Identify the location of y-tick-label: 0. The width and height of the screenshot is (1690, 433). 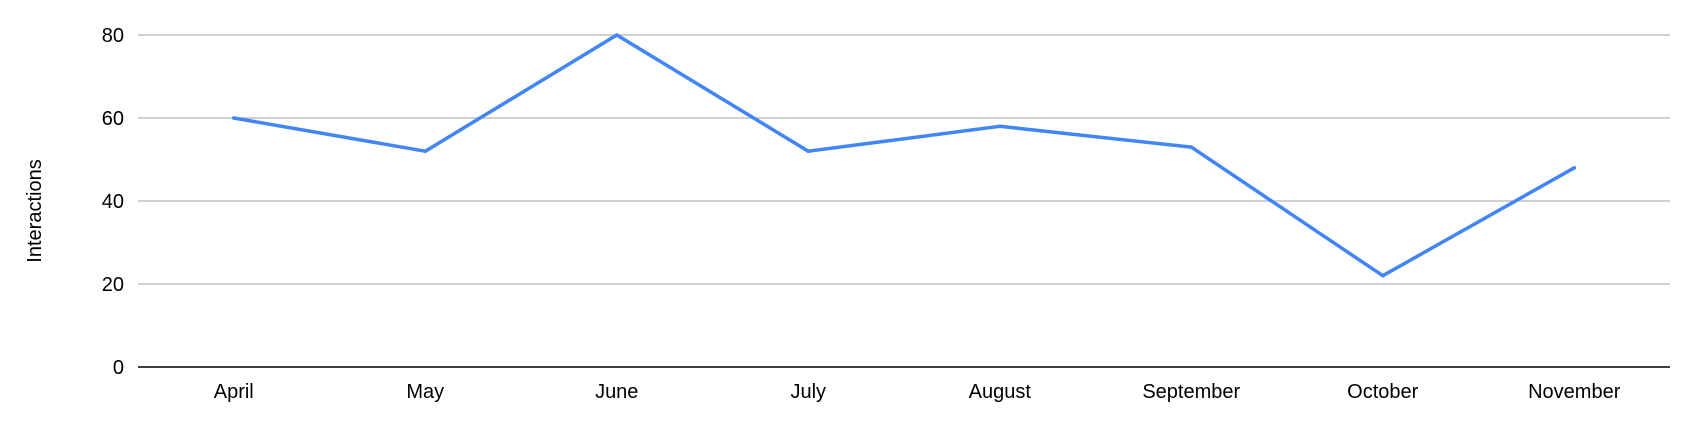
(118, 368).